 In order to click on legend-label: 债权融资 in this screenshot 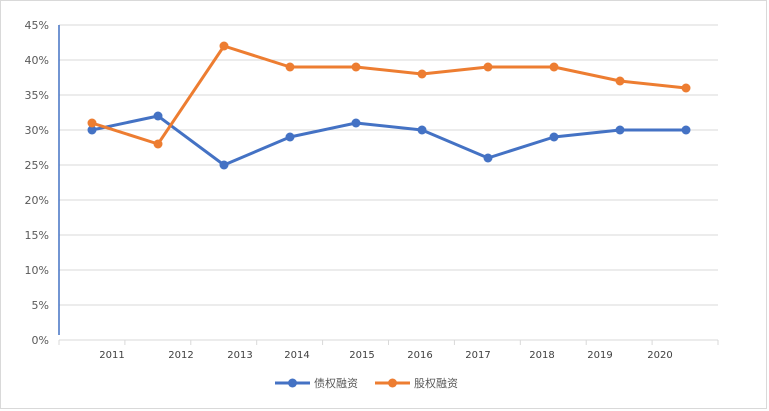, I will do `click(336, 383)`.